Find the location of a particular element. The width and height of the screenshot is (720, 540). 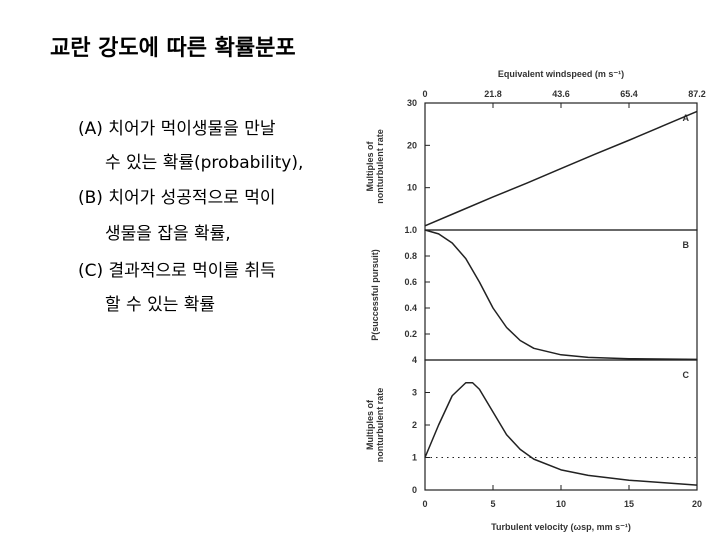

x-axis-label: Turbulent velocity (ωsp, mm s⁻¹) is located at coordinates (561, 527).